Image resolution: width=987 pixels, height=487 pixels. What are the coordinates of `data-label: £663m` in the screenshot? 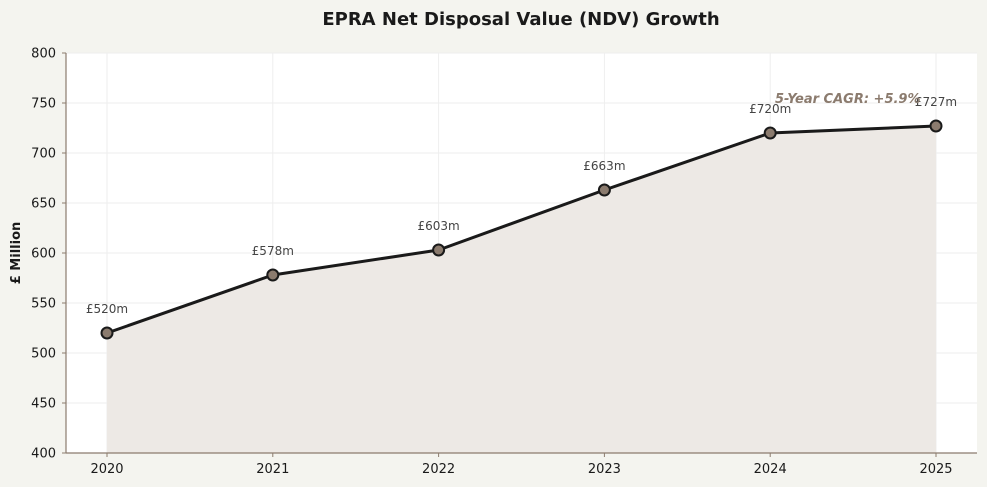 It's located at (604, 166).